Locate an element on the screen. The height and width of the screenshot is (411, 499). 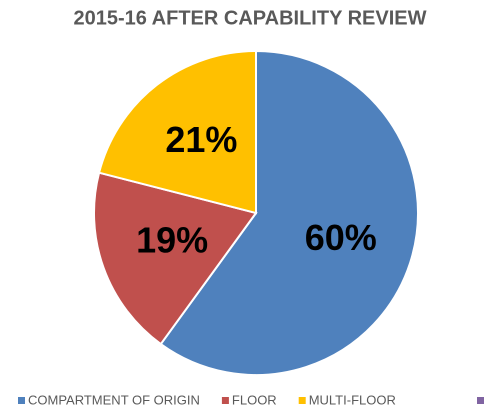
legend-label: MULTI-FLOOR is located at coordinates (352, 399).